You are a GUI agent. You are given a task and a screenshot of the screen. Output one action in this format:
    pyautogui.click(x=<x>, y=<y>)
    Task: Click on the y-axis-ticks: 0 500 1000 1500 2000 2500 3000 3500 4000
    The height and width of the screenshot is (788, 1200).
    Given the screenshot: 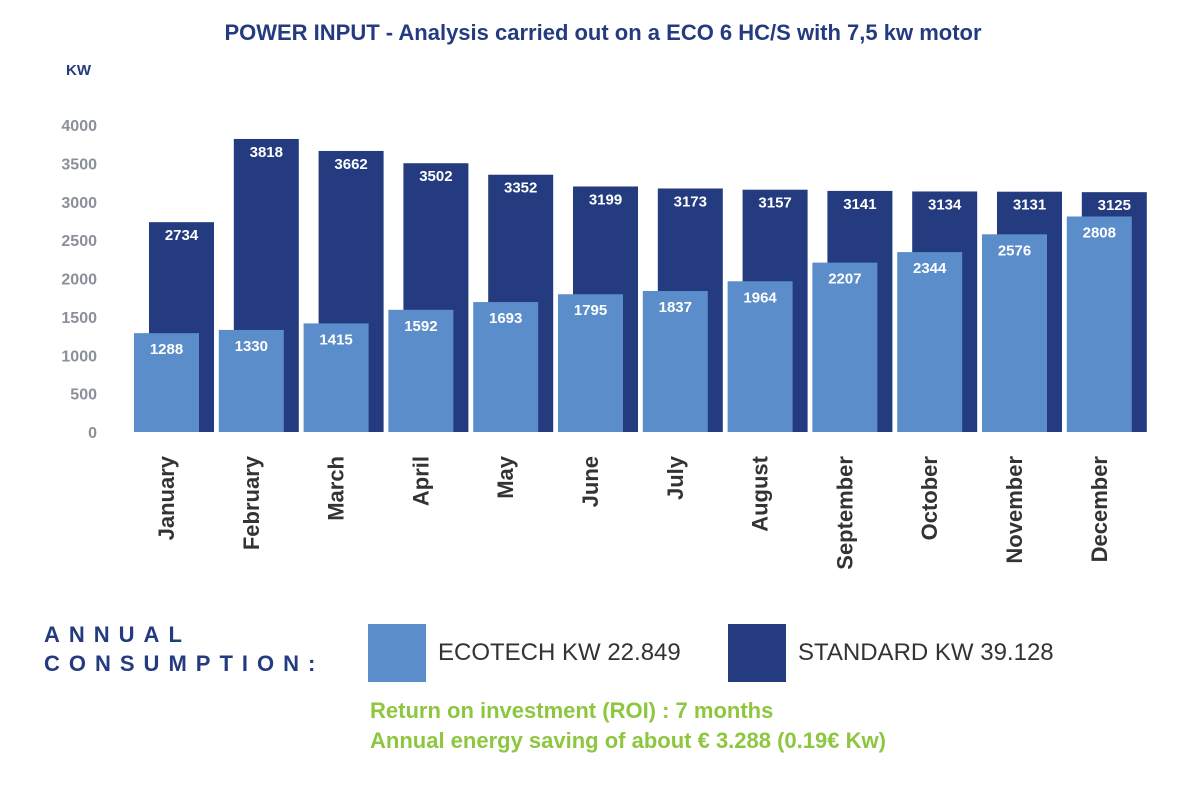 What is the action you would take?
    pyautogui.click(x=79, y=280)
    